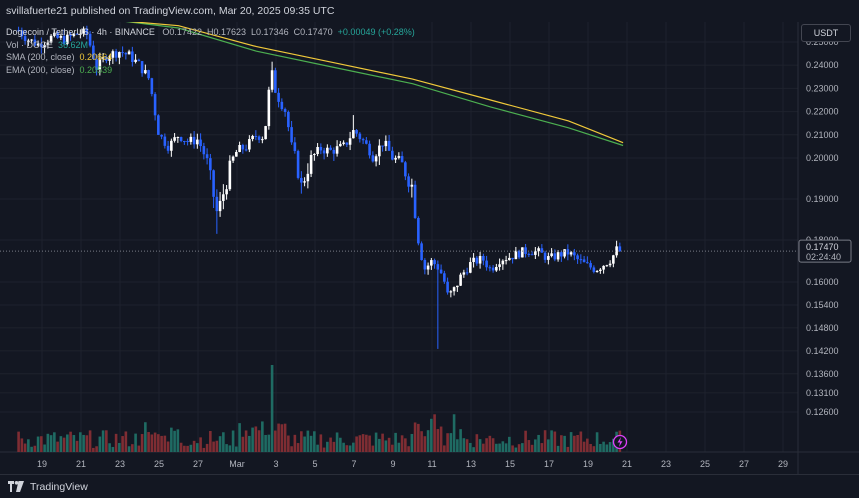 This screenshot has width=859, height=498. What do you see at coordinates (210, 45) in the screenshot?
I see `legend-volume-row: Vol · DOGE 36.62M` at bounding box center [210, 45].